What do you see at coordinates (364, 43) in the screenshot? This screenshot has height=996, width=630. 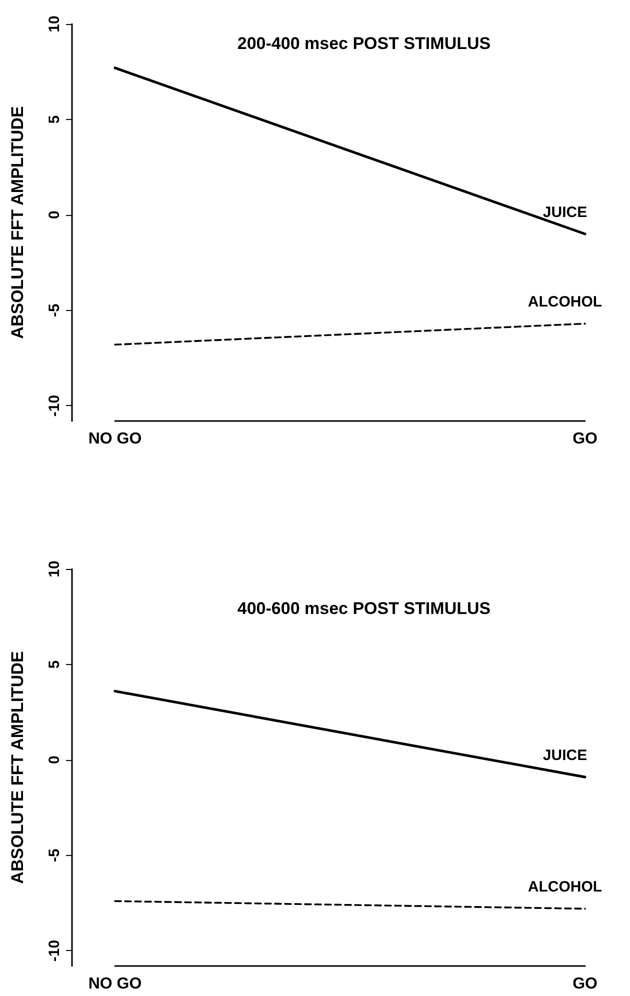 I see `text: 200-400 msec POST STIMULUS` at bounding box center [364, 43].